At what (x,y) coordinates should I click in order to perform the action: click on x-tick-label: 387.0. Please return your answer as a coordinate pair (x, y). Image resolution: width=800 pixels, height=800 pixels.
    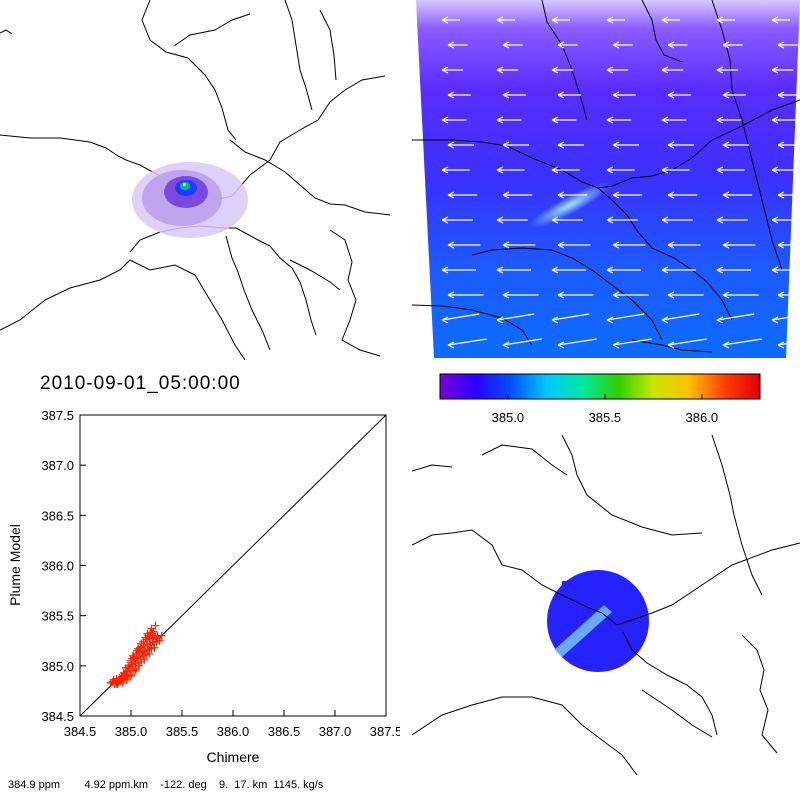
    Looking at the image, I should click on (335, 731).